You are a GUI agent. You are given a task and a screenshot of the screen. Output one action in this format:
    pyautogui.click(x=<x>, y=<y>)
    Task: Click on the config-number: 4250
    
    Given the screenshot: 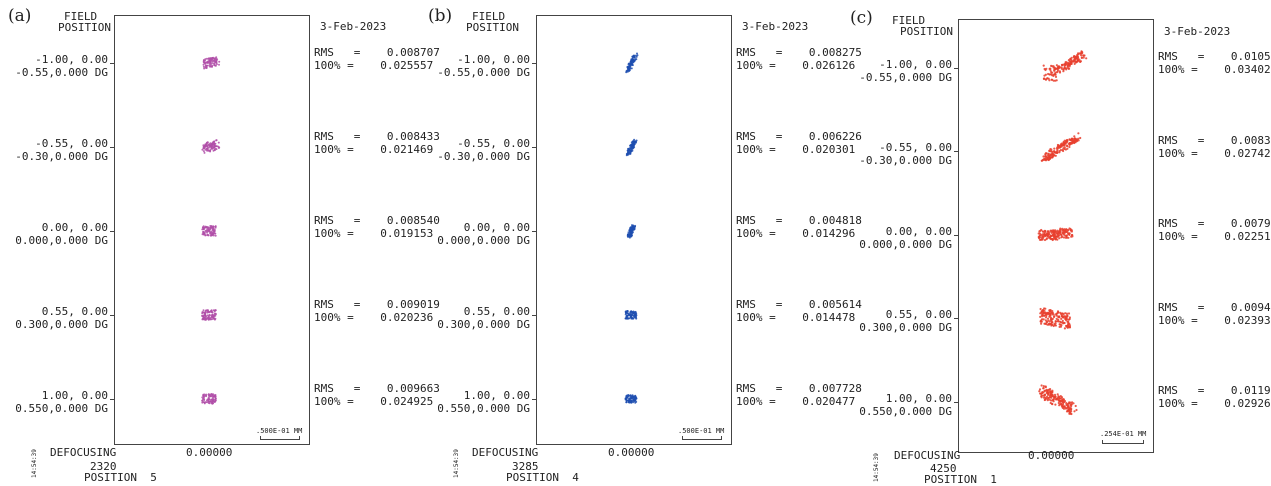 What is the action you would take?
    pyautogui.click(x=943, y=468)
    